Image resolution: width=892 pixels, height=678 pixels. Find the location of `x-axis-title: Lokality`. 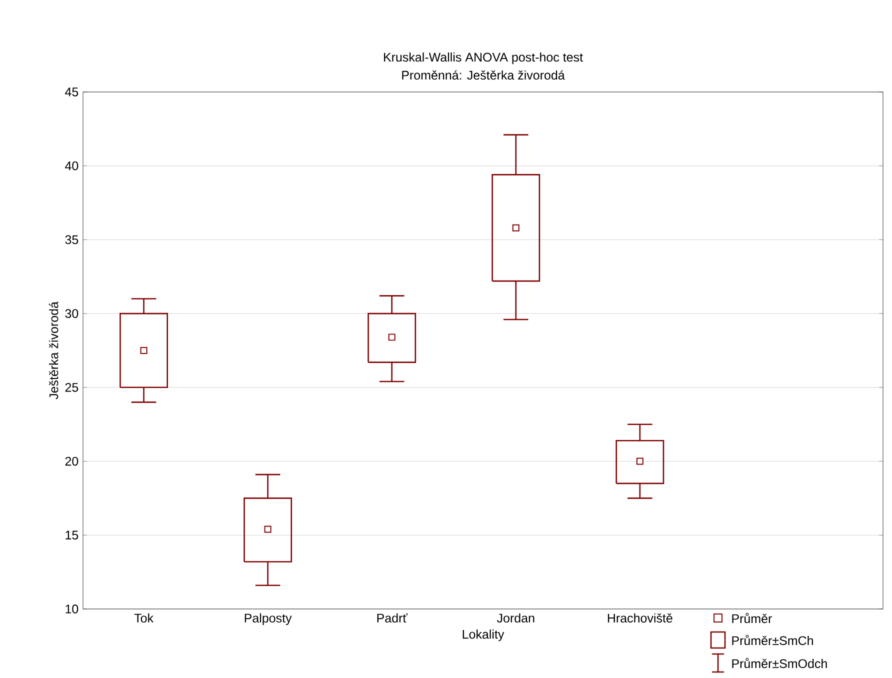

x-axis-title: Lokality is located at coordinates (483, 636).